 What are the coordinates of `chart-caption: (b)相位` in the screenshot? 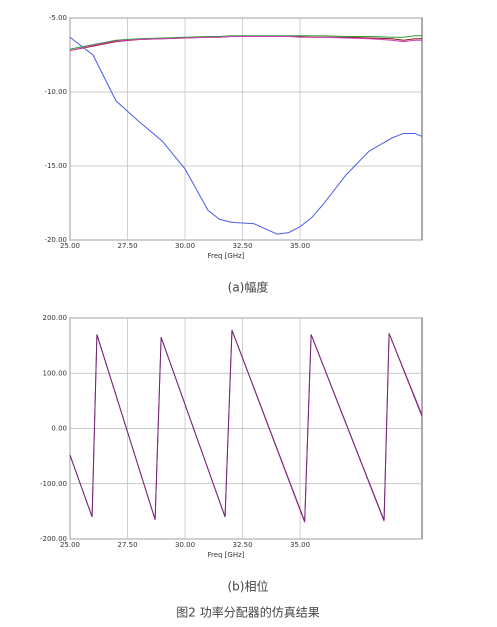 It's located at (248, 586).